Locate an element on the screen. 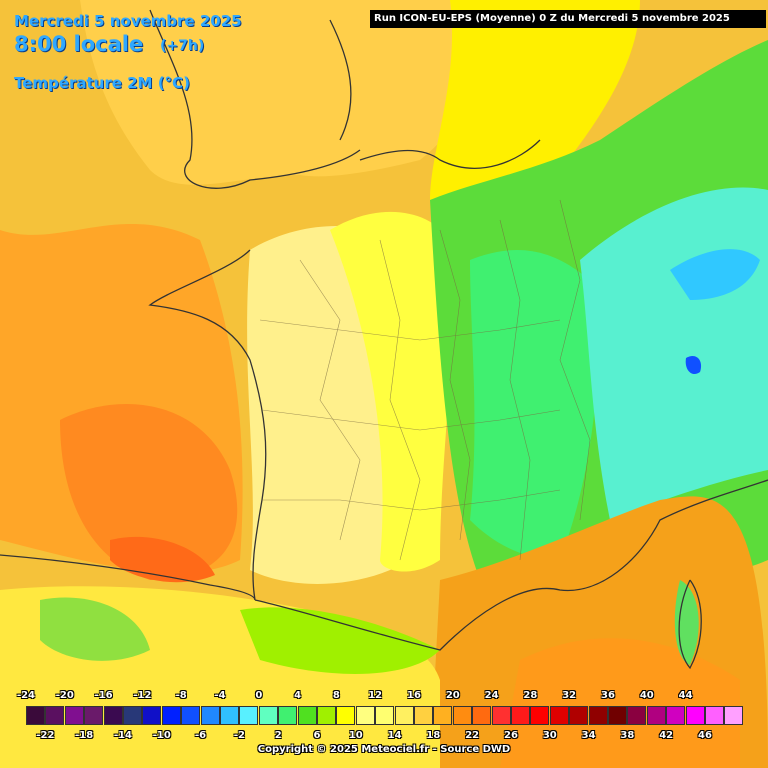 The height and width of the screenshot is (768, 768). map-variable: Température 2M (°C) is located at coordinates (102, 83).